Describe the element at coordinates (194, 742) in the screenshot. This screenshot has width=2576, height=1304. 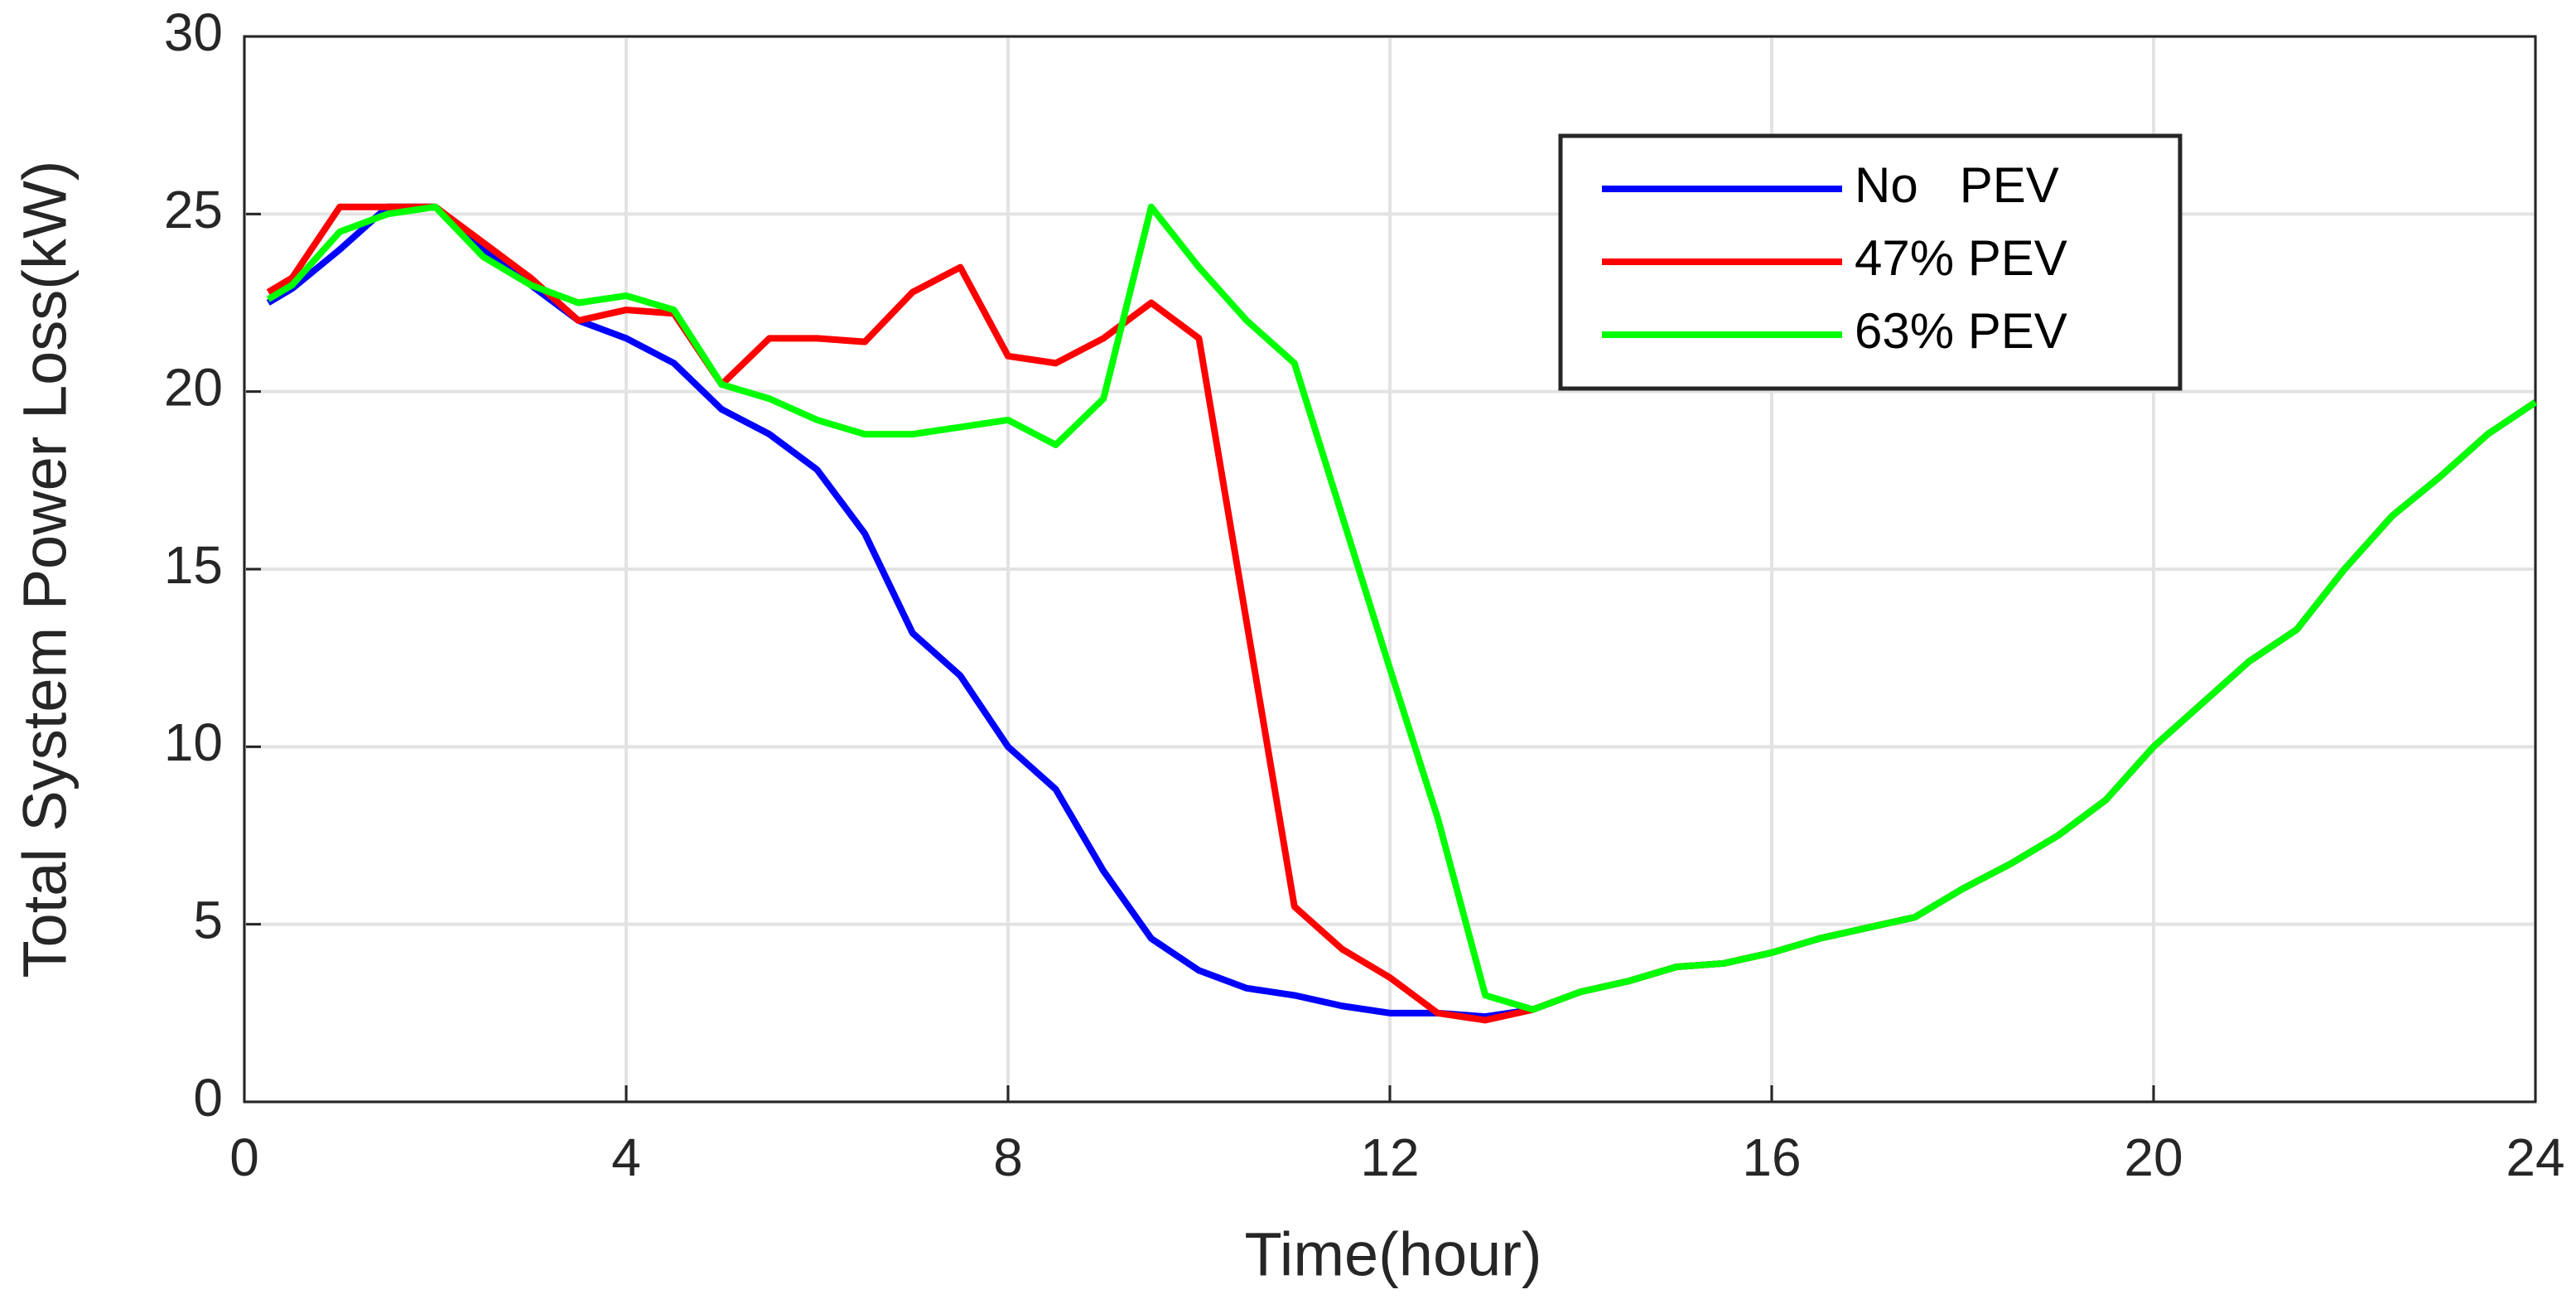
I see `y-tick-label: 10` at that location.